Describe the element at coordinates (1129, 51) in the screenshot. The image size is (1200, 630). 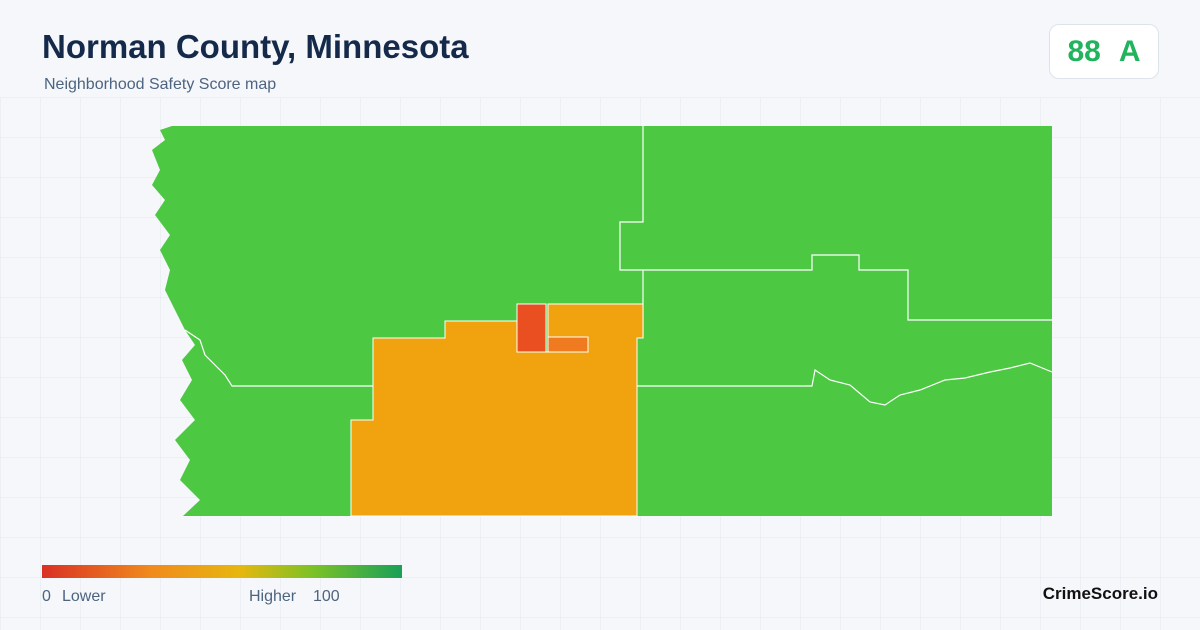
I see `score-grade: A` at that location.